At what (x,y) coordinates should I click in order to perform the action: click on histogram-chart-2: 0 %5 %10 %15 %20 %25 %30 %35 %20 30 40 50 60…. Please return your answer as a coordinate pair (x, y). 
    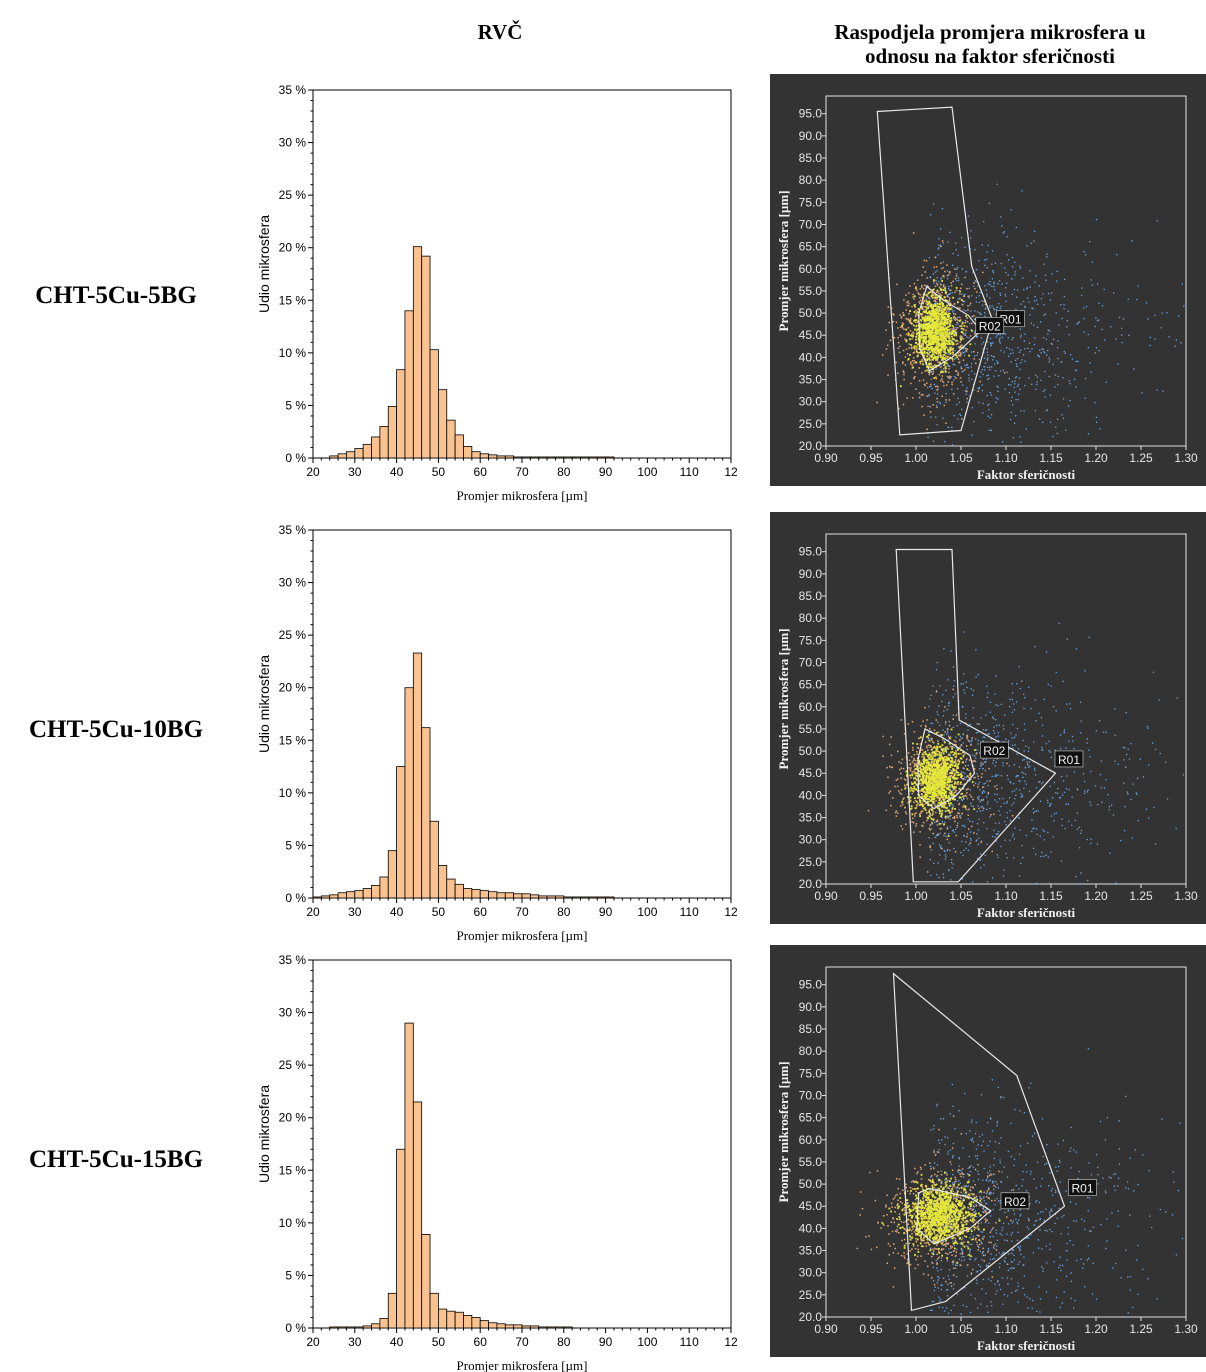
    Looking at the image, I should click on (497, 733).